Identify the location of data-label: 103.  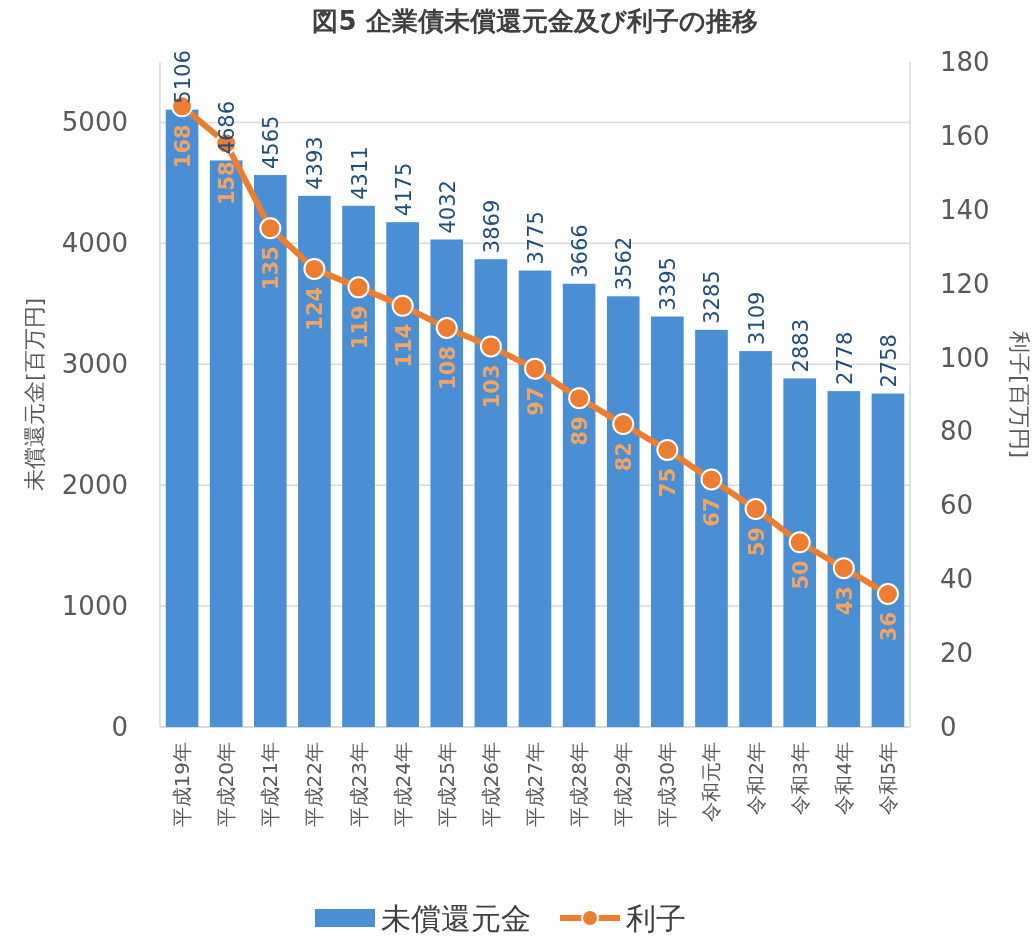
(491, 386).